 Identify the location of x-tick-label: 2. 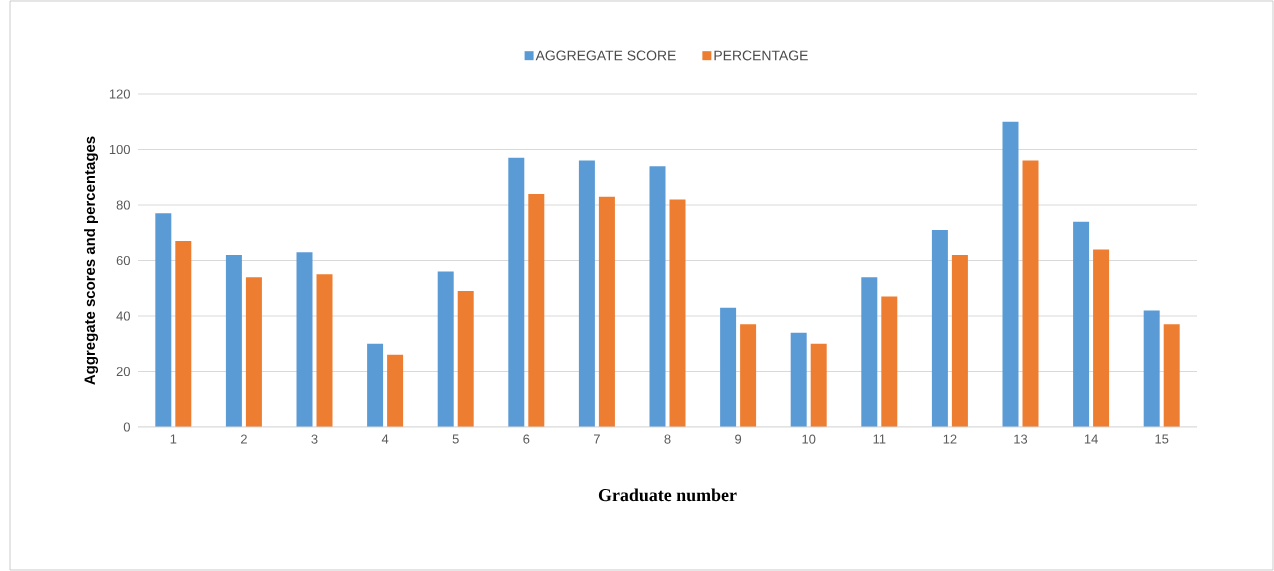
(243, 439).